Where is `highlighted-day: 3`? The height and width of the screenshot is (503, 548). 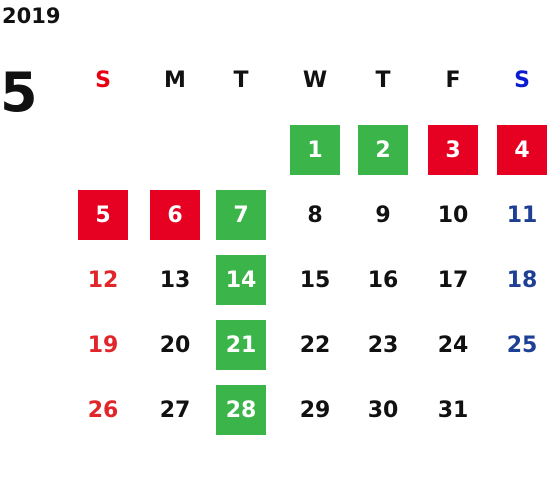
highlighted-day: 3 is located at coordinates (453, 150).